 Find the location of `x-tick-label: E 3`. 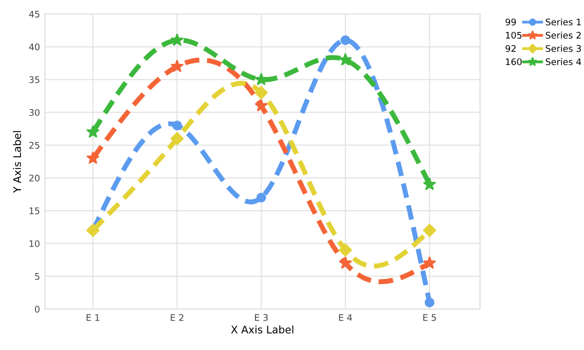

x-tick-label: E 3 is located at coordinates (261, 317).